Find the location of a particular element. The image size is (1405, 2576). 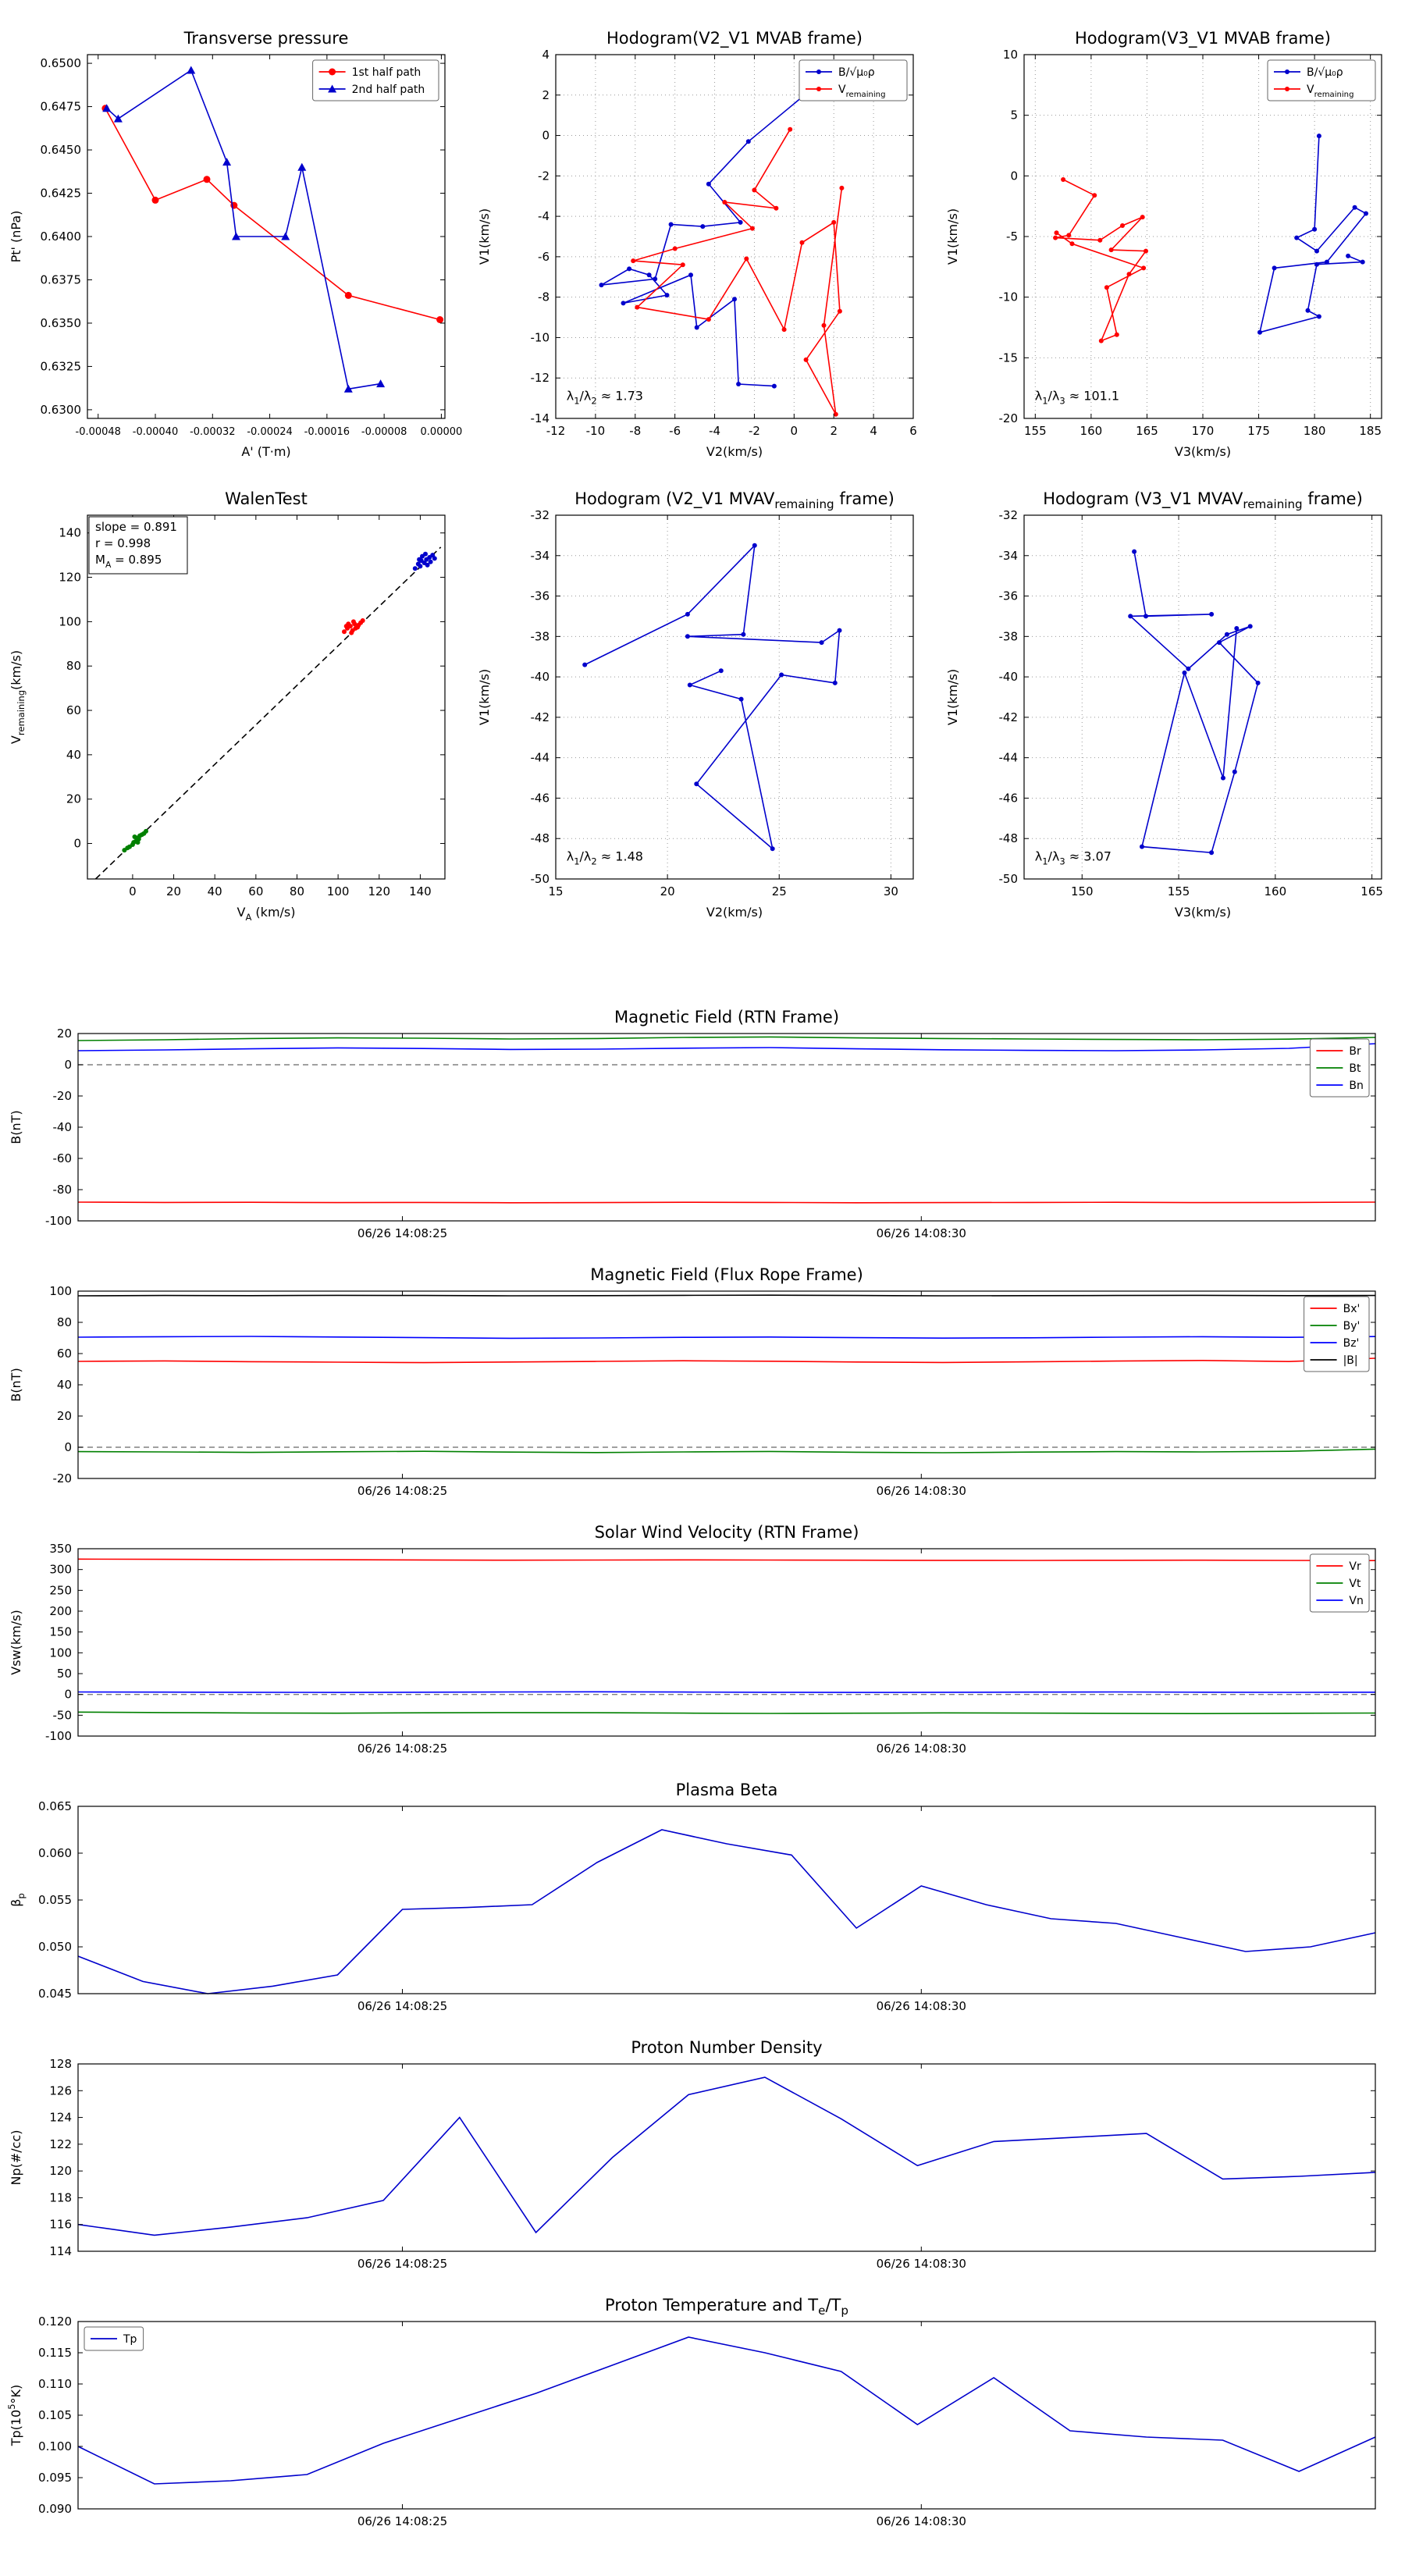

svg-text:Hodogram (V2_V1 MVAVremaining​: Hodogram (V2_V1 MVAVremaining​ frame) is located at coordinates (735, 500).